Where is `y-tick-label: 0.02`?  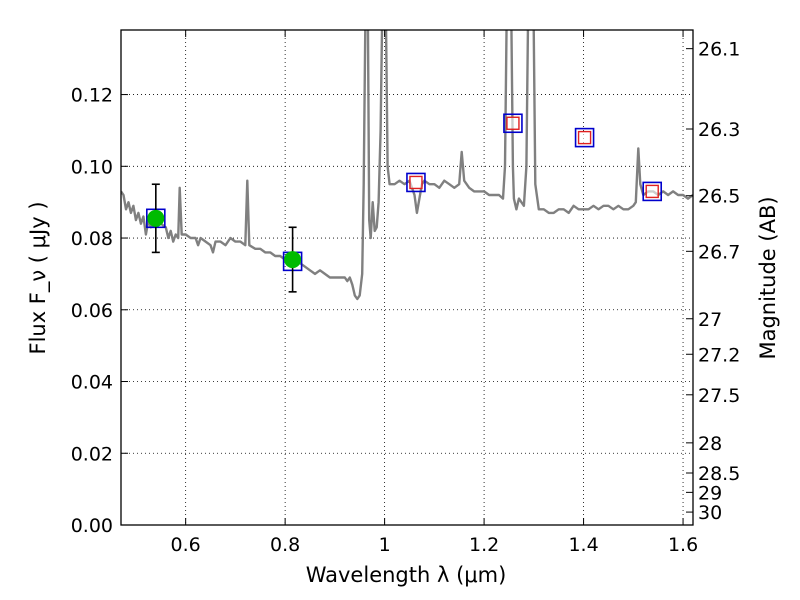 y-tick-label: 0.02 is located at coordinates (92, 454).